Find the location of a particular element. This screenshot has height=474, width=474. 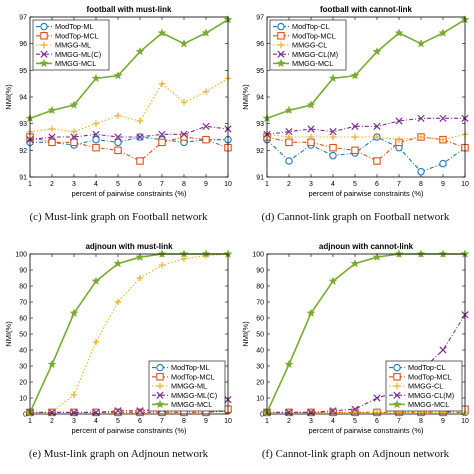

chart-2-y-tick-label: 50 is located at coordinates (23, 335).